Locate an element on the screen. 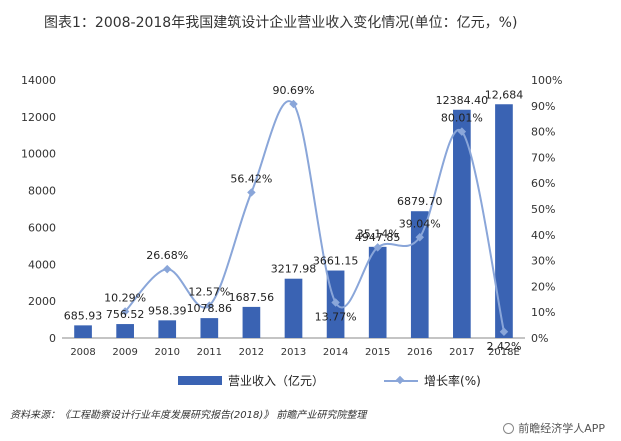 This screenshot has width=621, height=441. legend-item-revenue: 营业收入（亿元） is located at coordinates (251, 380).